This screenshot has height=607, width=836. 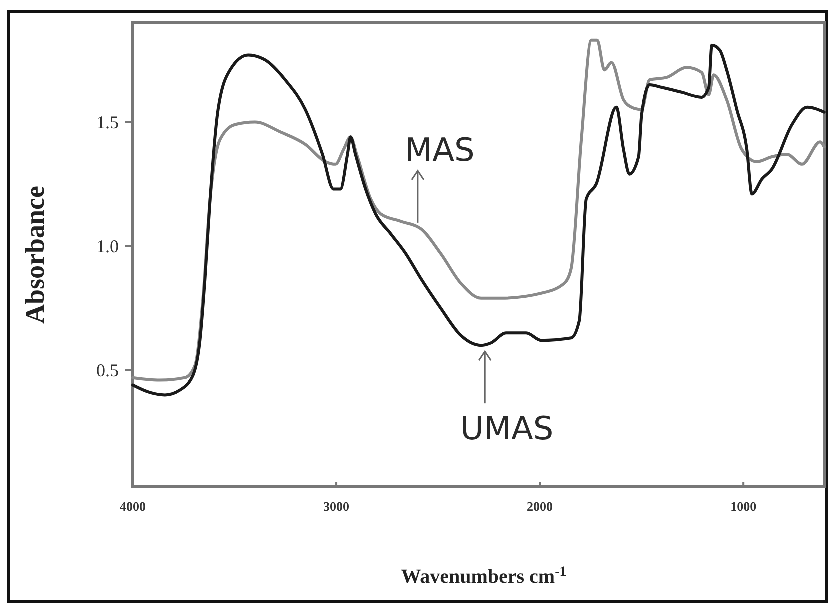 What do you see at coordinates (484, 576) in the screenshot?
I see `x-axis-title: Wavenumbers cm$^{-1}$` at bounding box center [484, 576].